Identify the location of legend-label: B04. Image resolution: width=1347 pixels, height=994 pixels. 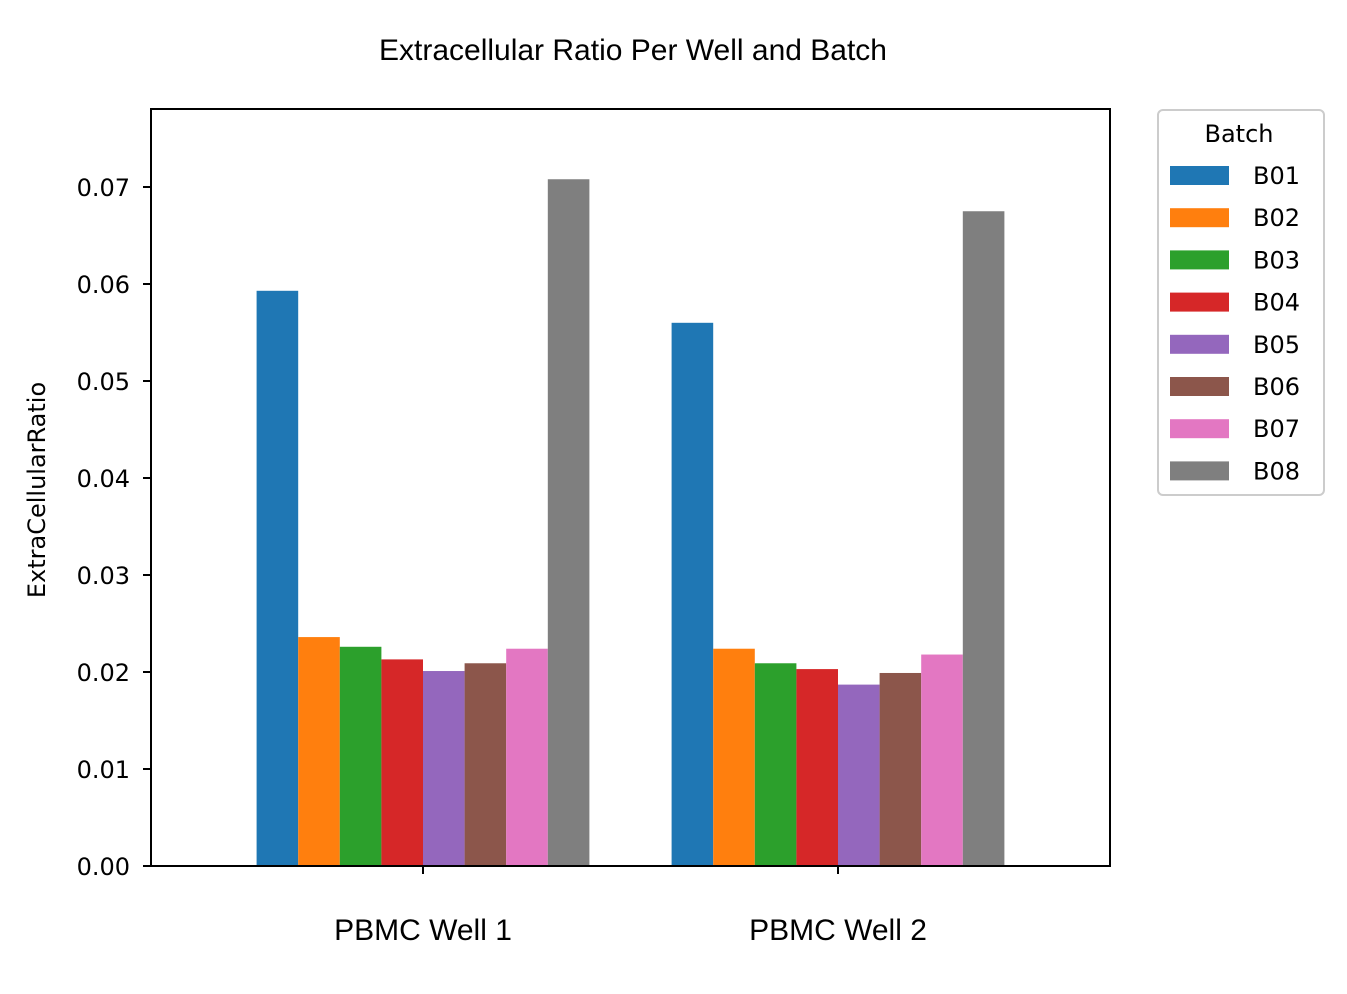
(1276, 303).